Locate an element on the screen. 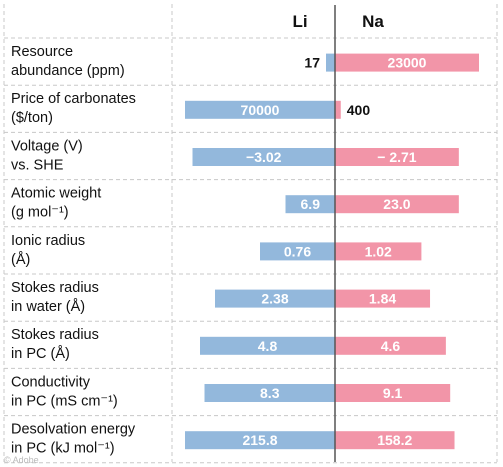  data-label-li: 70000 is located at coordinates (260, 110).